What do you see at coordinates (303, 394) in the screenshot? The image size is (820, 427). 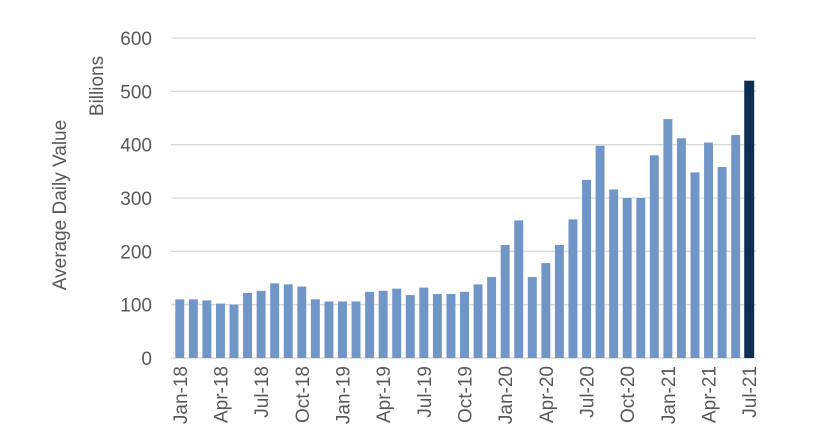 I see `x-tick-label: Oct-18` at bounding box center [303, 394].